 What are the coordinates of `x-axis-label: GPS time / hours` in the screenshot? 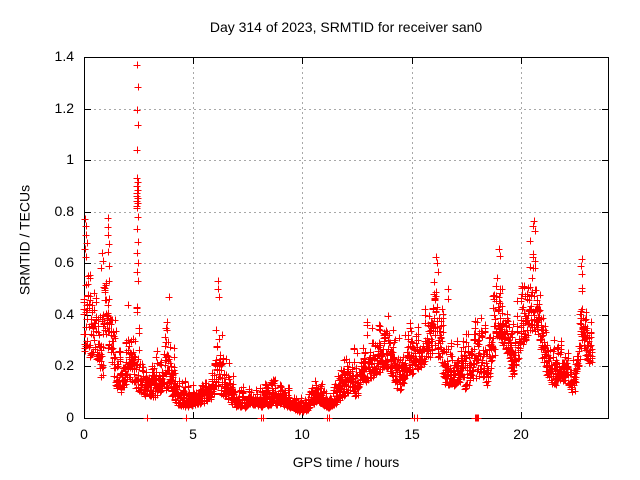 It's located at (346, 462).